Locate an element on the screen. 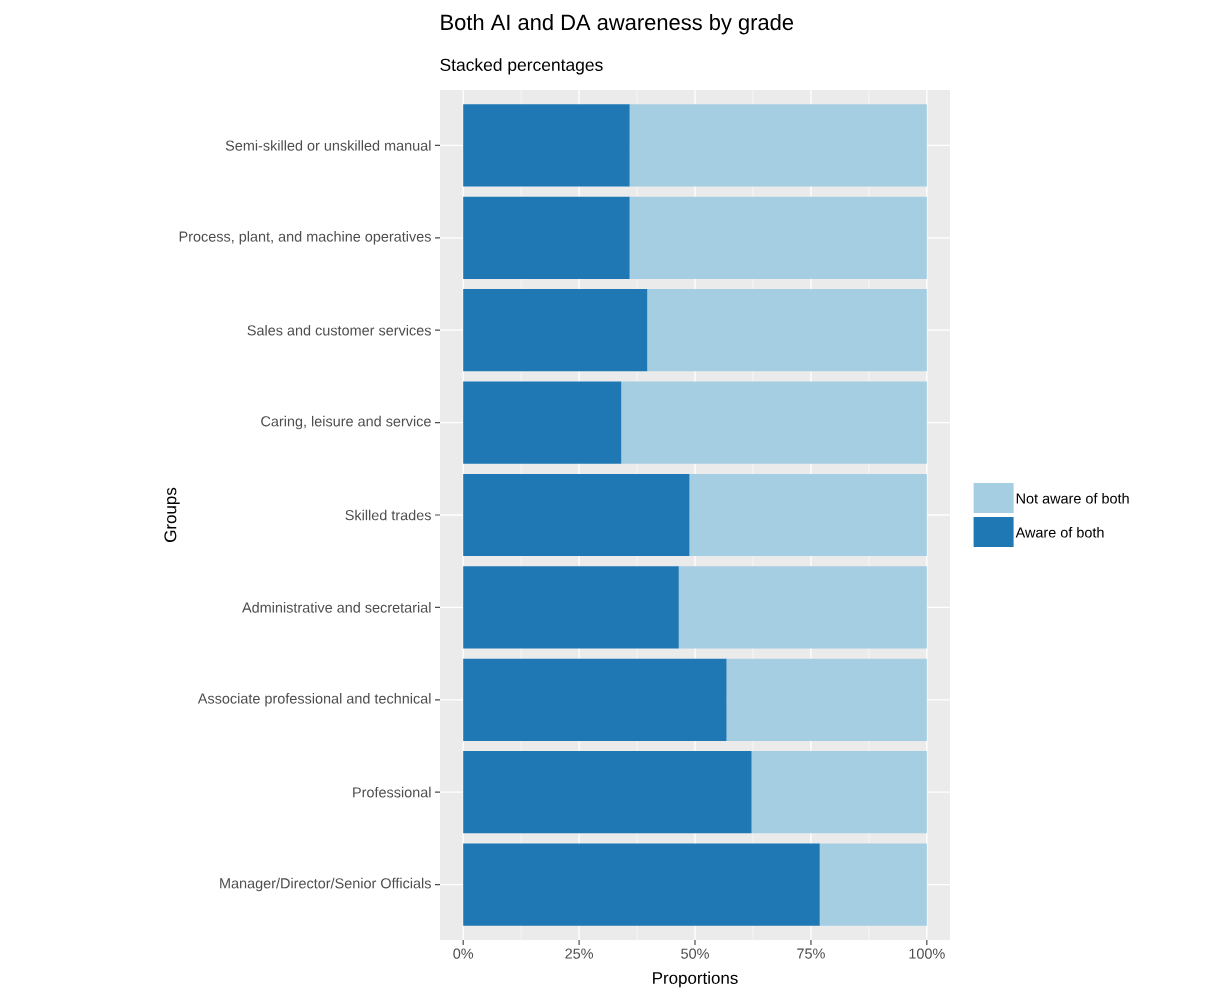 The width and height of the screenshot is (1228, 1002). x-tick-label: 25% is located at coordinates (579, 953).